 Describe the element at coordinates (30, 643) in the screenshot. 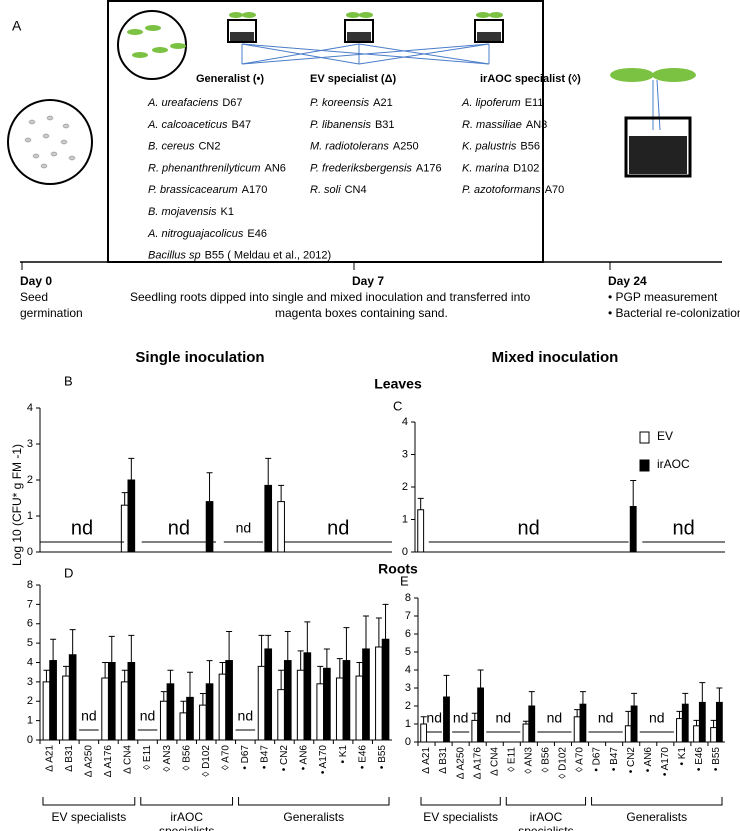

I see `y-tick-label: 5` at that location.